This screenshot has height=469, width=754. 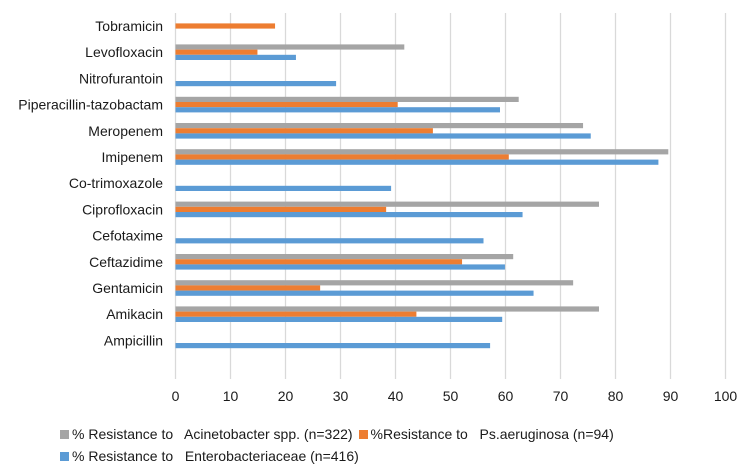 What do you see at coordinates (127, 236) in the screenshot?
I see `category-label-cefotaxime: Cefotaxime` at bounding box center [127, 236].